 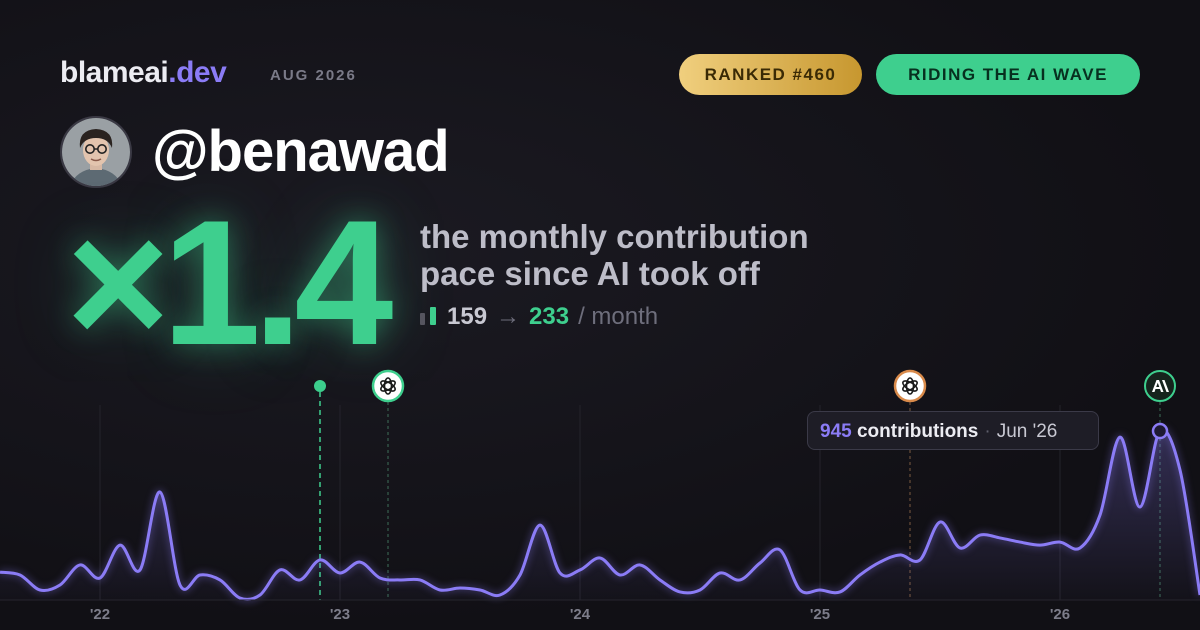 What do you see at coordinates (836, 431) in the screenshot?
I see `tooltip-value: 945` at bounding box center [836, 431].